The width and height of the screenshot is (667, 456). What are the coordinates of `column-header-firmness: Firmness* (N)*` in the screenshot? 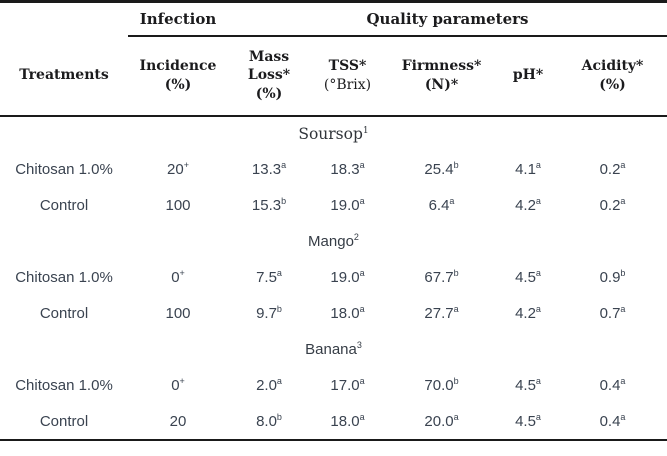 It's located at (441, 76).